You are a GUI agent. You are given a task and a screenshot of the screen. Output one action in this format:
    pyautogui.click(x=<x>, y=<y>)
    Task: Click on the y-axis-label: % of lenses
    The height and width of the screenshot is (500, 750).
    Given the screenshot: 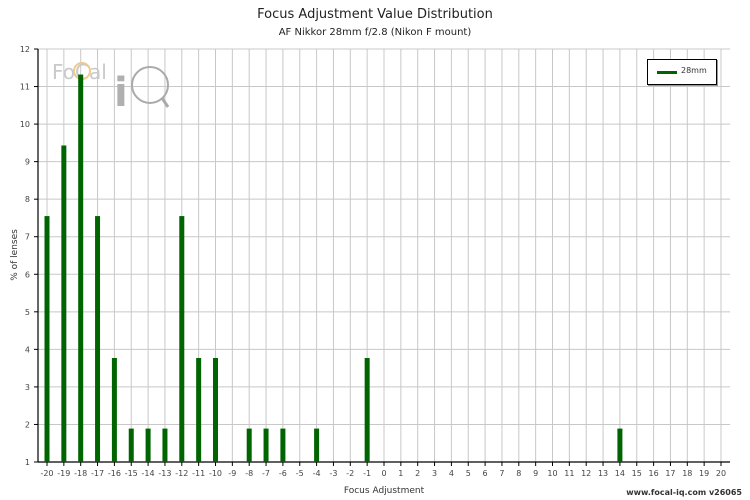 What is the action you would take?
    pyautogui.click(x=15, y=255)
    